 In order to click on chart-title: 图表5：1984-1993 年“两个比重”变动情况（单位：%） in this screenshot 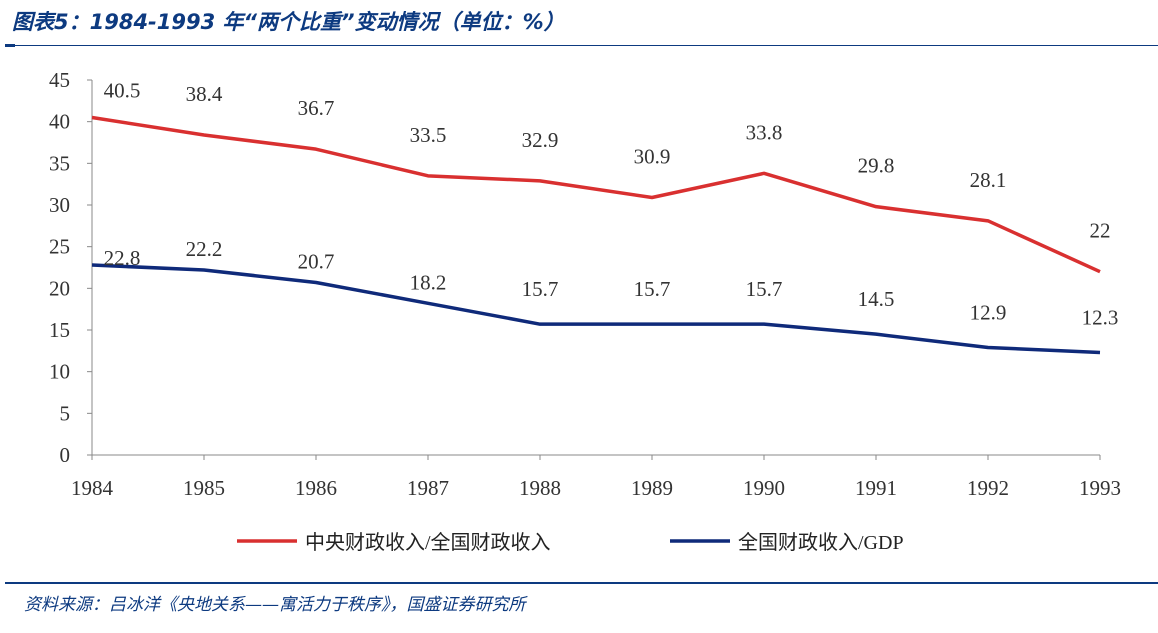, I will do `click(288, 22)`.